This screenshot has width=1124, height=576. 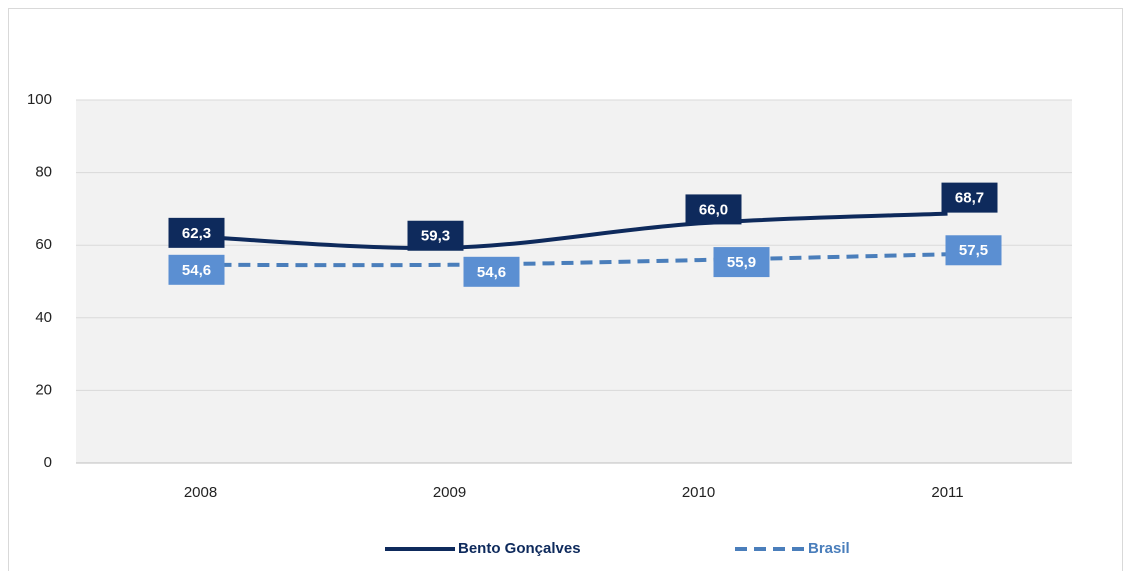 I want to click on x-tick-label: 2011, so click(x=947, y=492).